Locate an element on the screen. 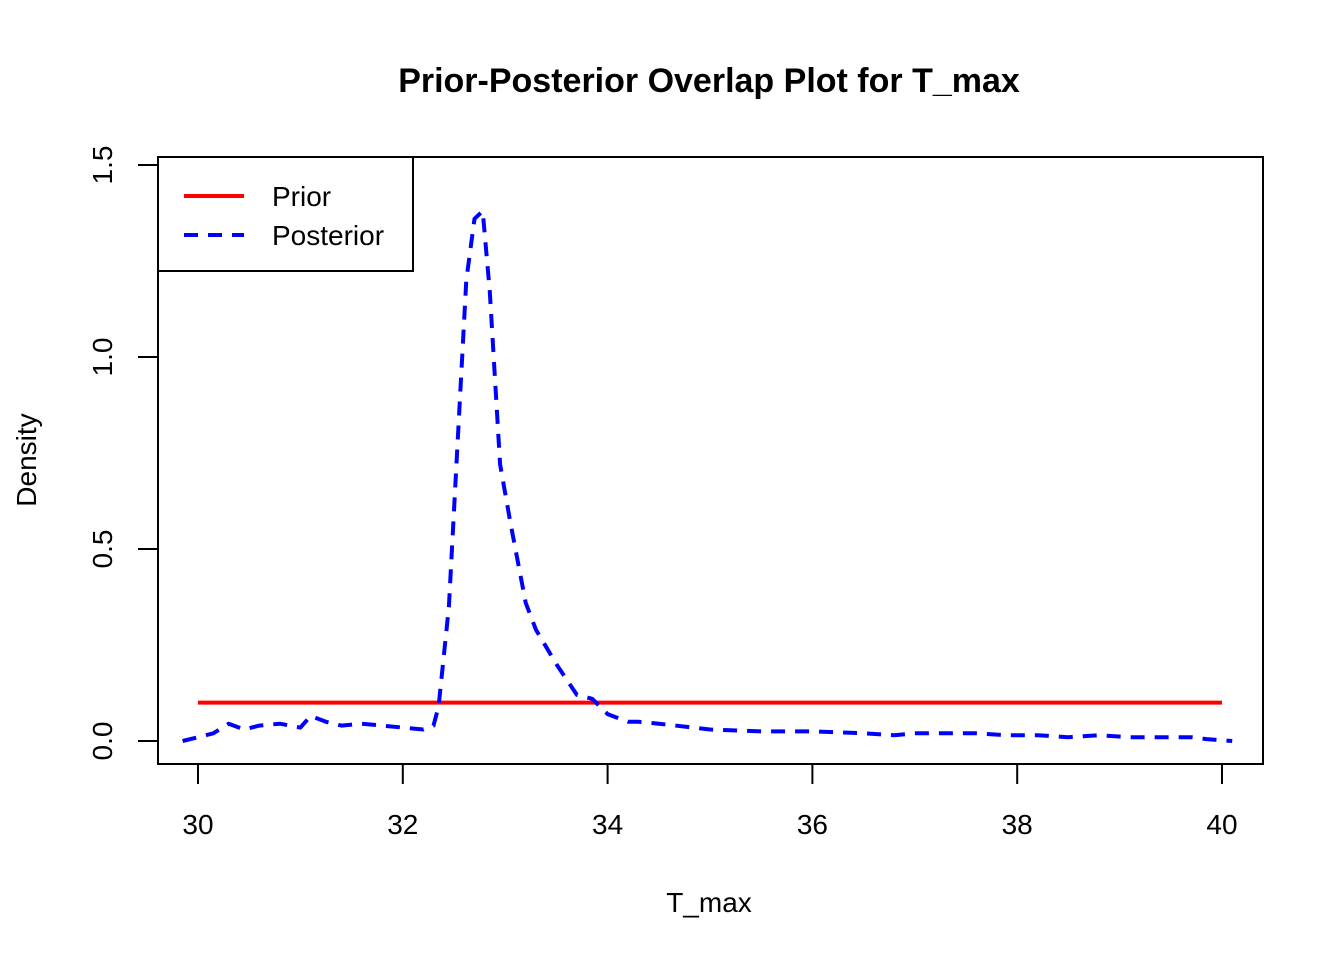 Image resolution: width=1344 pixels, height=960 pixels. y-axis-label: Density is located at coordinates (26, 459).